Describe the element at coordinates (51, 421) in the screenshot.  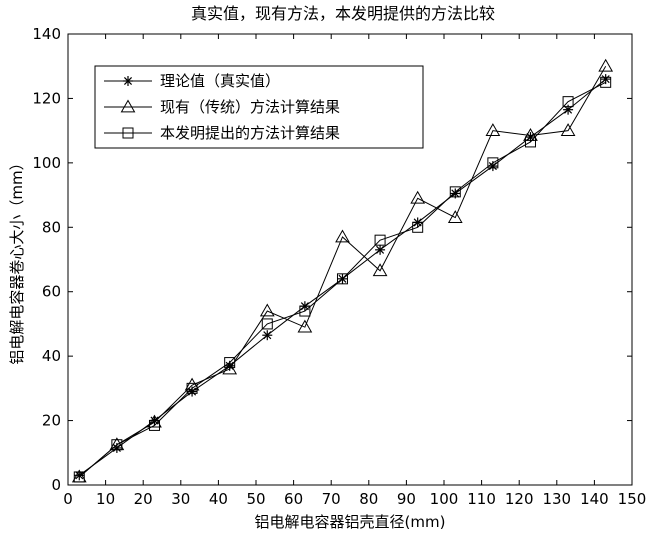
I see `y-tick-label: 20` at that location.